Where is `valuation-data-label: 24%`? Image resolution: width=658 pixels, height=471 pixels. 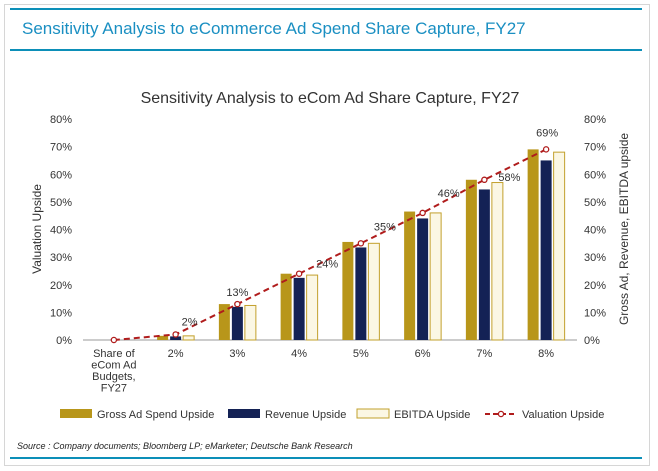
valuation-data-label: 24% is located at coordinates (327, 265).